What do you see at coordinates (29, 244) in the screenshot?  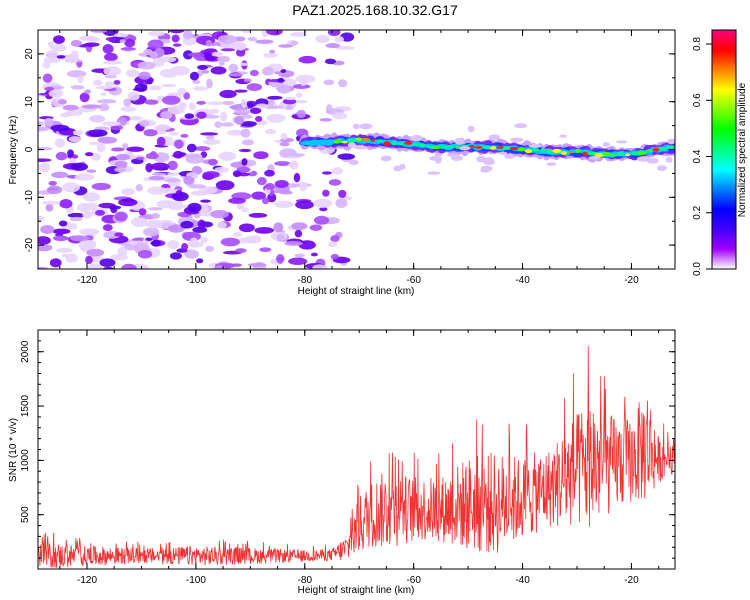 I see `spectrogram-y-tick-label: -20` at bounding box center [29, 244].